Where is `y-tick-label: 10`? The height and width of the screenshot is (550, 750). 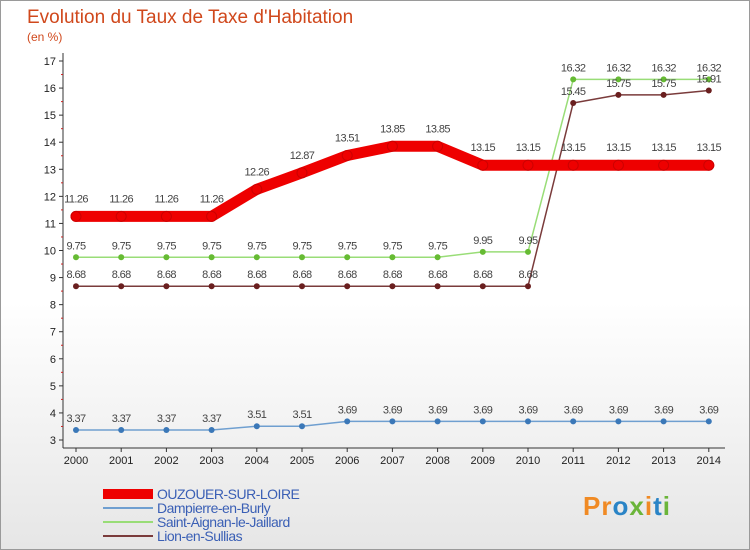 y-tick-label: 10 is located at coordinates (50, 252).